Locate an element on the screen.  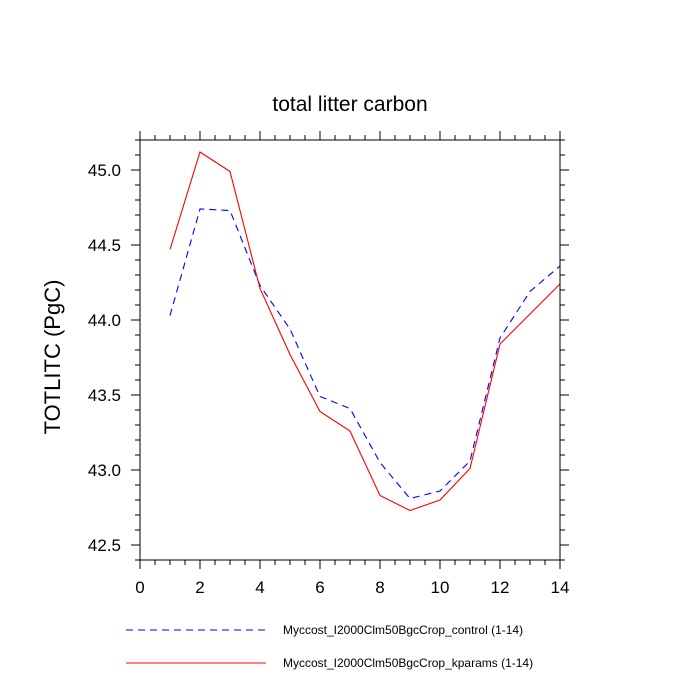
legend-label-1: Myccost_I2000Clm50BgcCrop_control (1-14) is located at coordinates (403, 630).